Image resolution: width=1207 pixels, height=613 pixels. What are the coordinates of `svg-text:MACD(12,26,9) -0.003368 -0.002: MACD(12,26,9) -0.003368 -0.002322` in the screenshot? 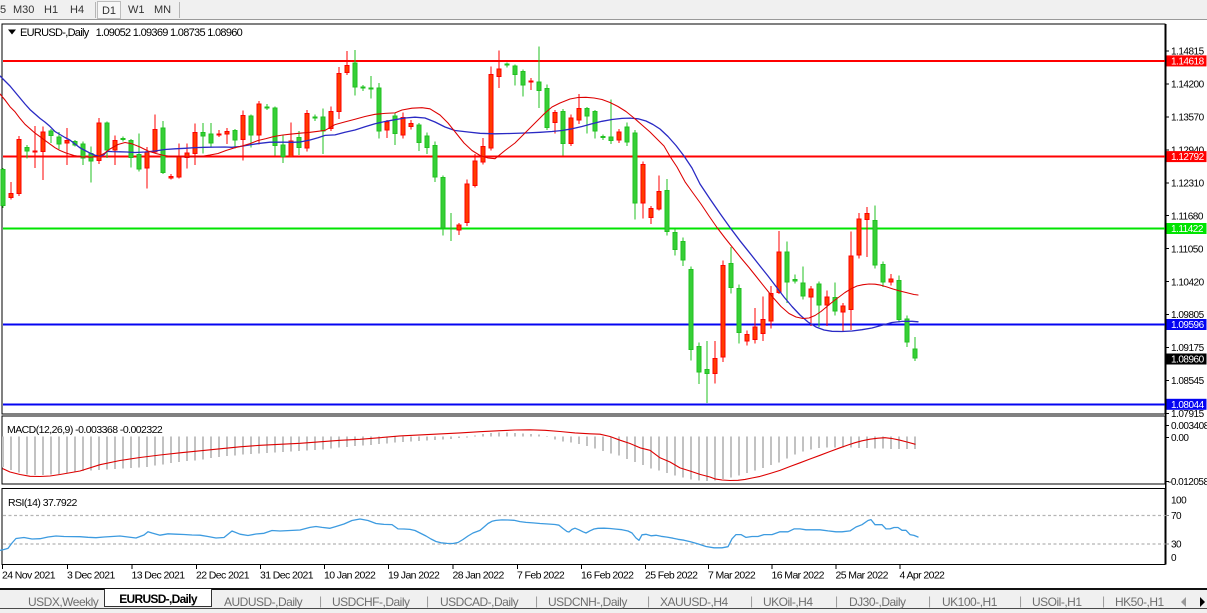 It's located at (85, 430).